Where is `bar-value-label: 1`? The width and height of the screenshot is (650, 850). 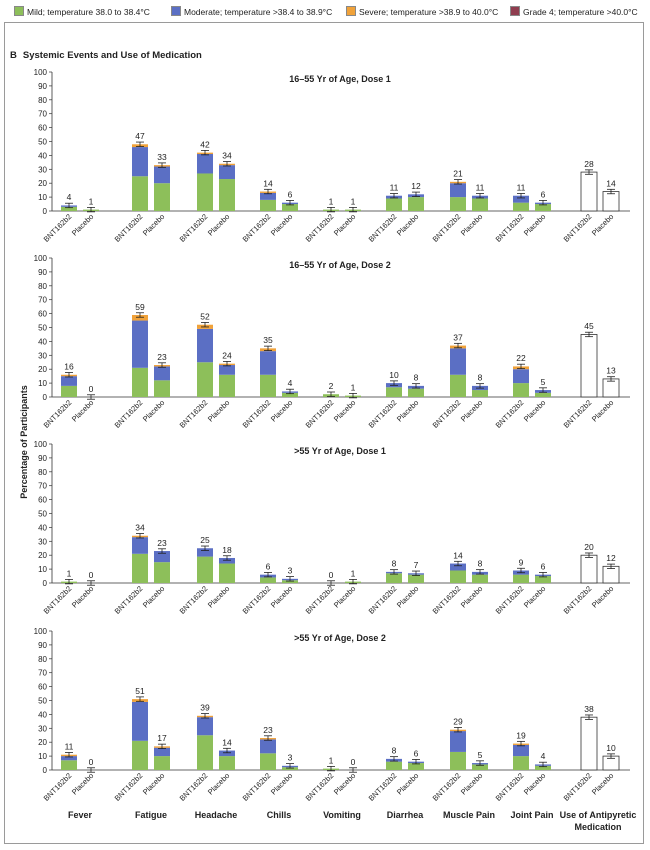
bar-value-label: 1 is located at coordinates (331, 201).